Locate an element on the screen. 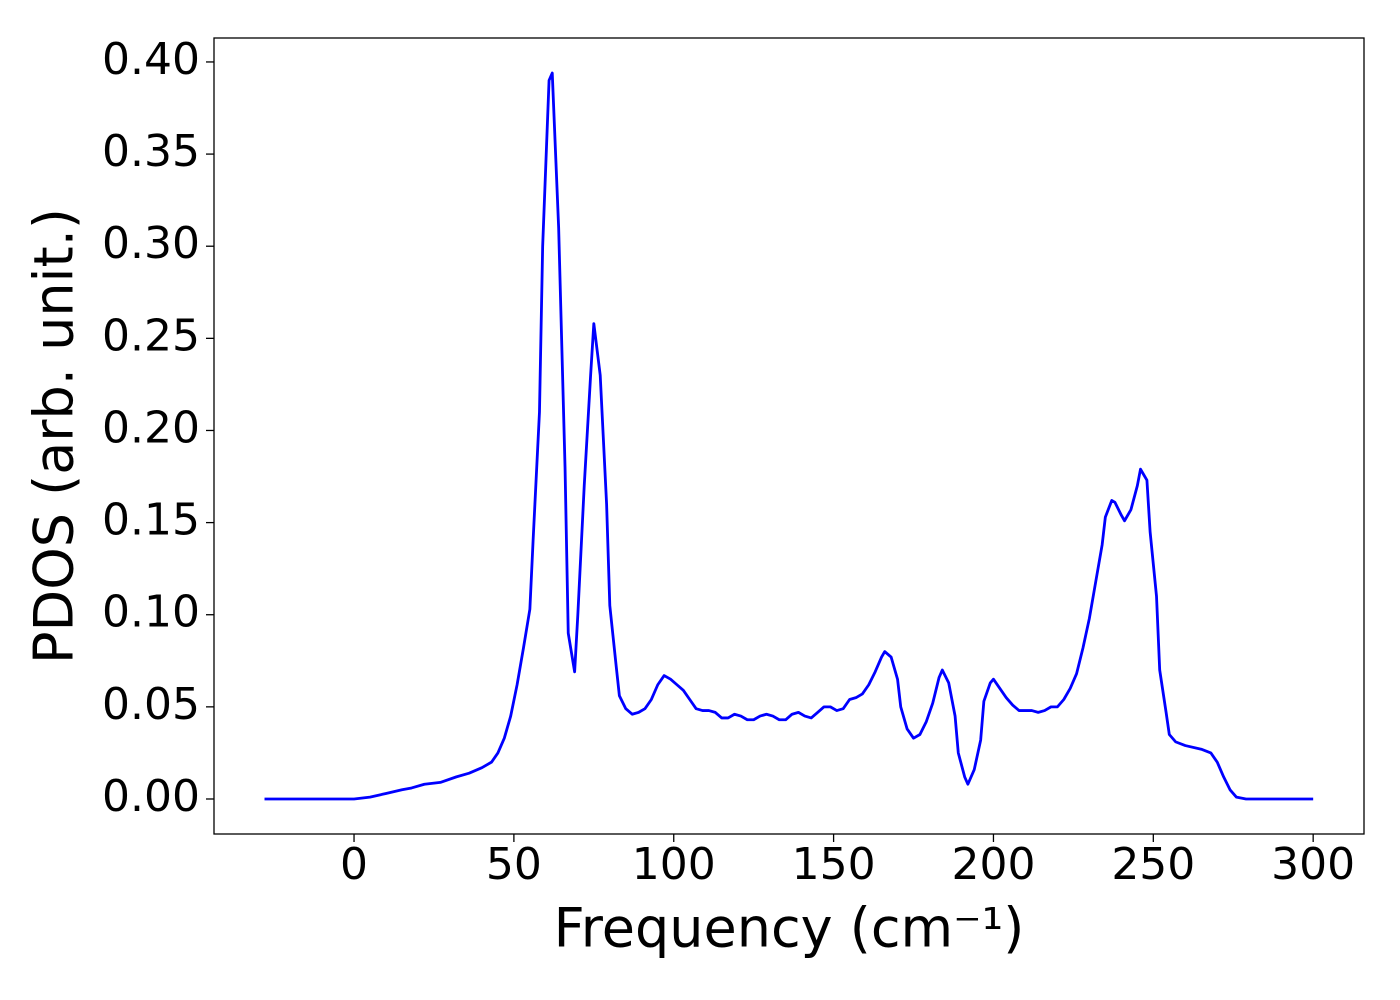 Image resolution: width=1400 pixels, height=1000 pixels. x-tick-label: 100 is located at coordinates (674, 864).